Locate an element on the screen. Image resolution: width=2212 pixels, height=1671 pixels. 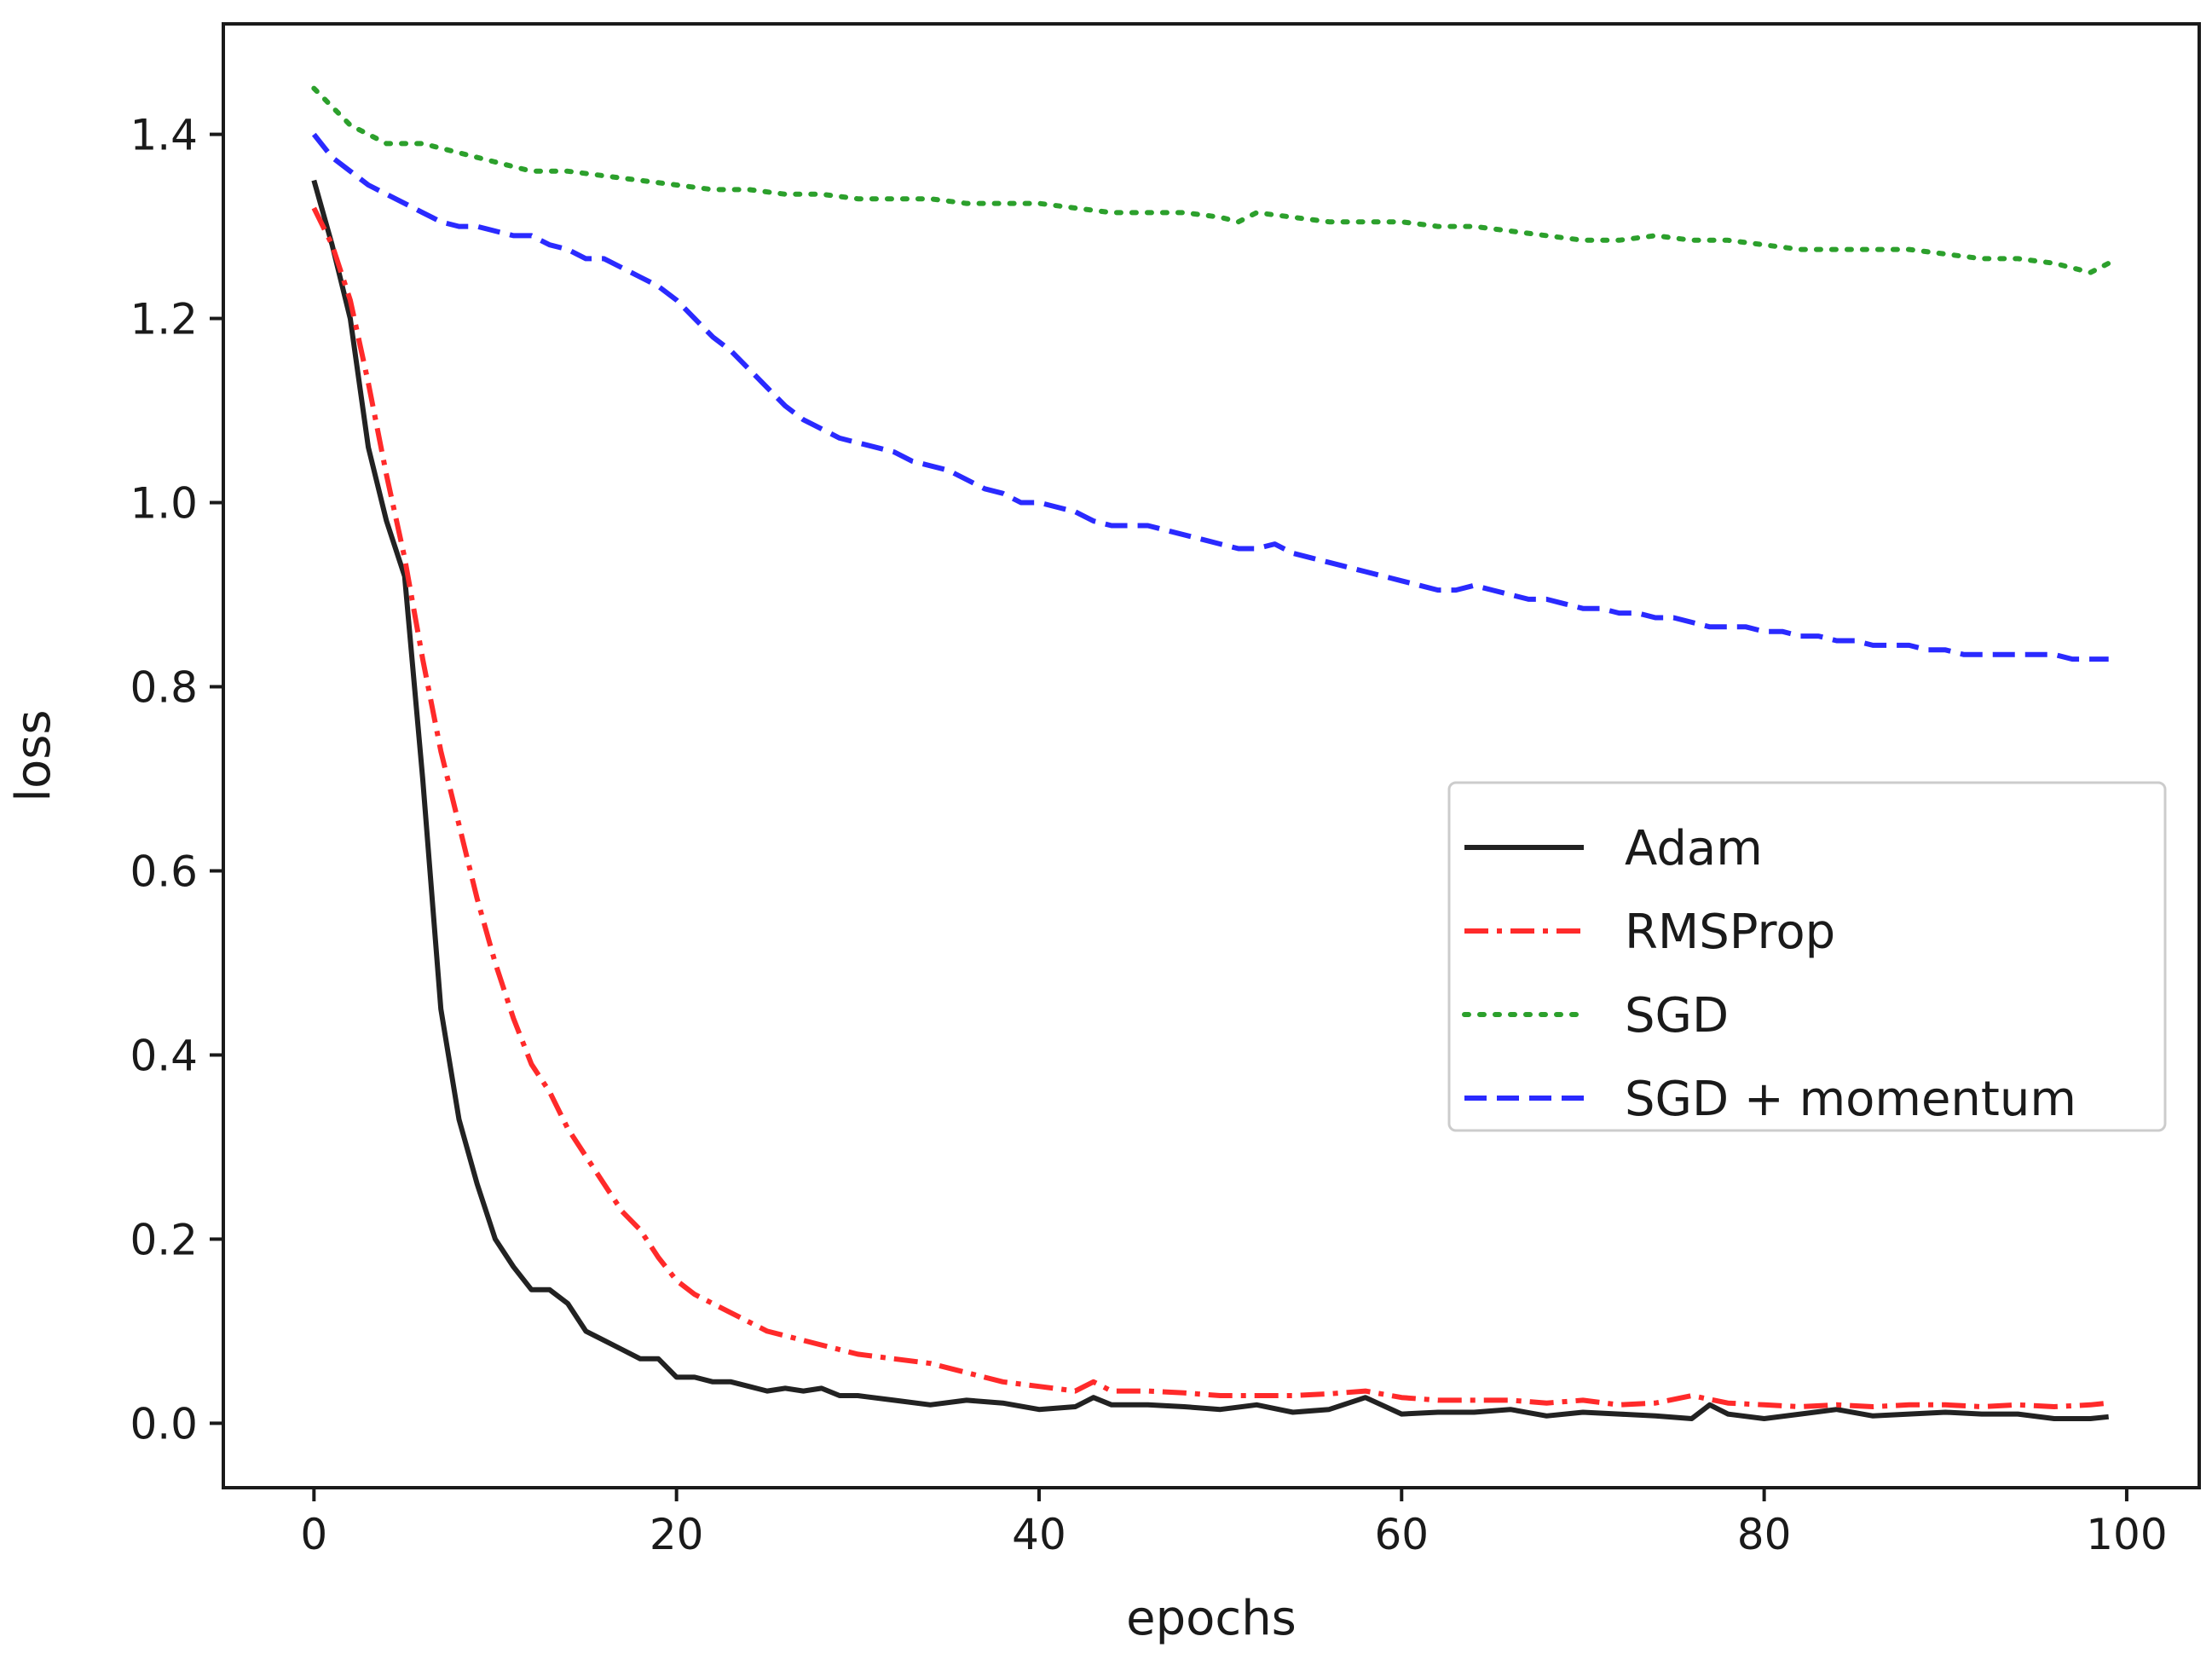
legend: Adam RMSProp SGD SGD + momentum is located at coordinates (1807, 956).